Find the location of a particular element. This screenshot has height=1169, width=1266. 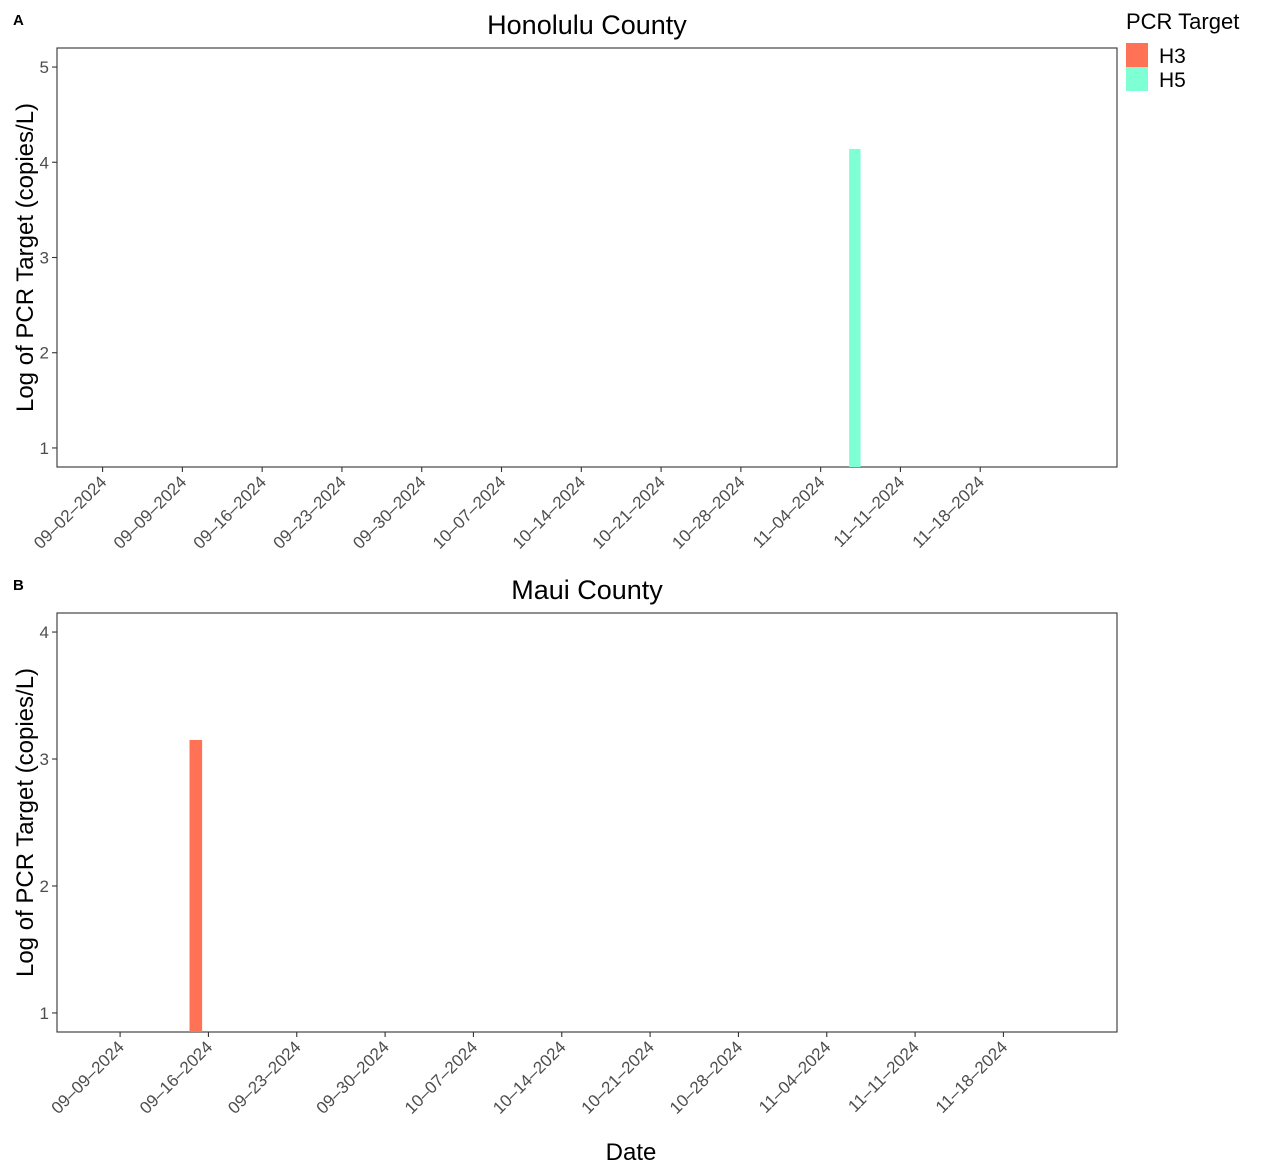

legend: PCR Target H3 H5 is located at coordinates (1182, 50).